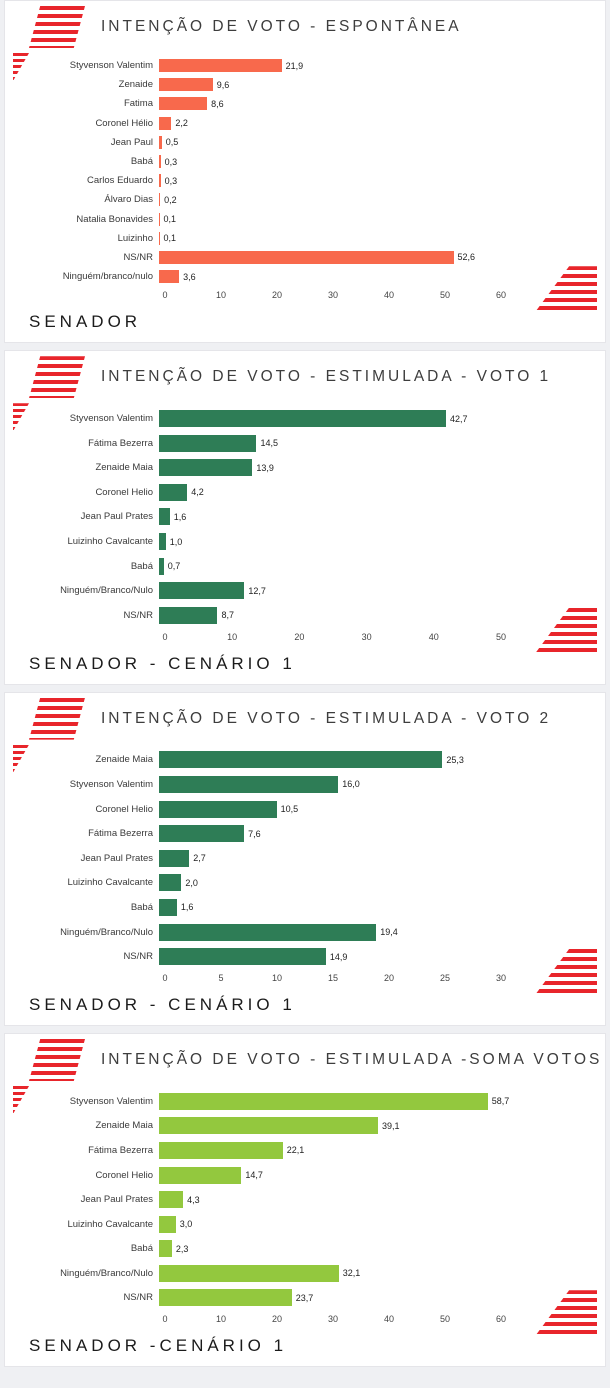 This screenshot has width=610, height=1388. I want to click on value-label: 4,2, so click(197, 492).